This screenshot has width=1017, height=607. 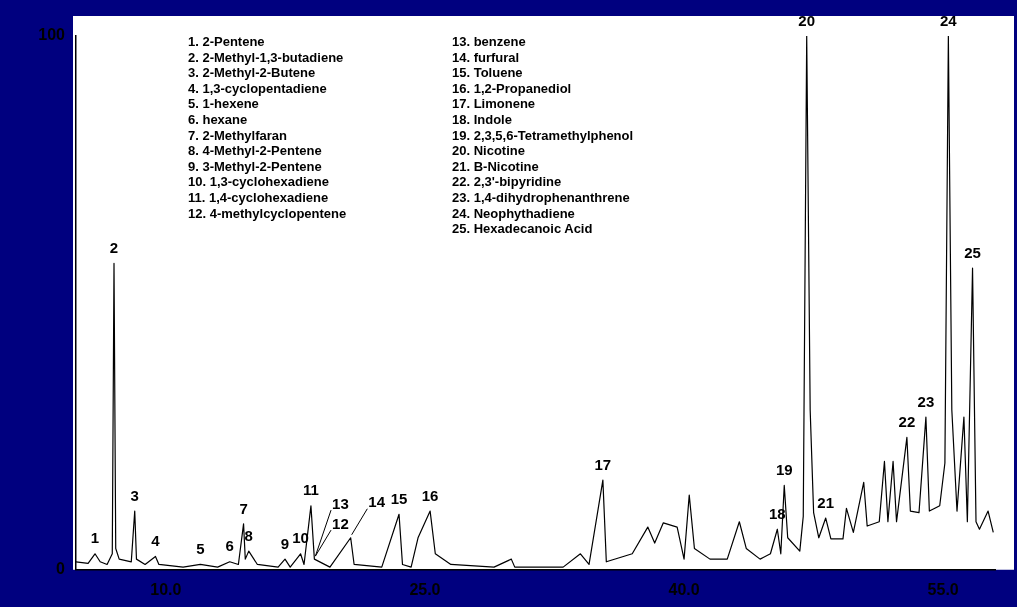 What do you see at coordinates (258, 88) in the screenshot?
I see `annotation: 4. 1,3-cyclopentadiene` at bounding box center [258, 88].